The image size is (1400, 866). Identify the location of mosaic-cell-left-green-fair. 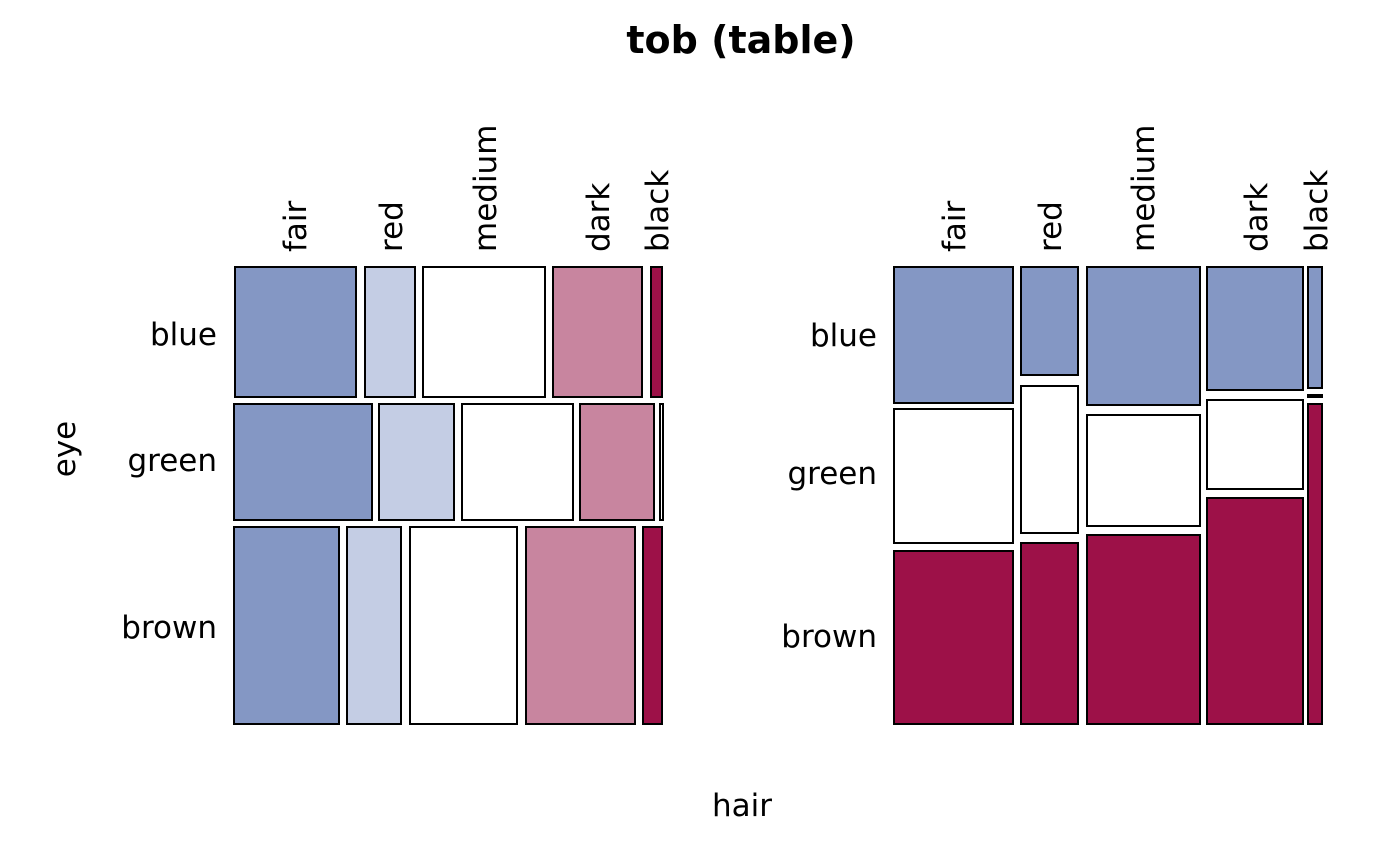
(303, 462).